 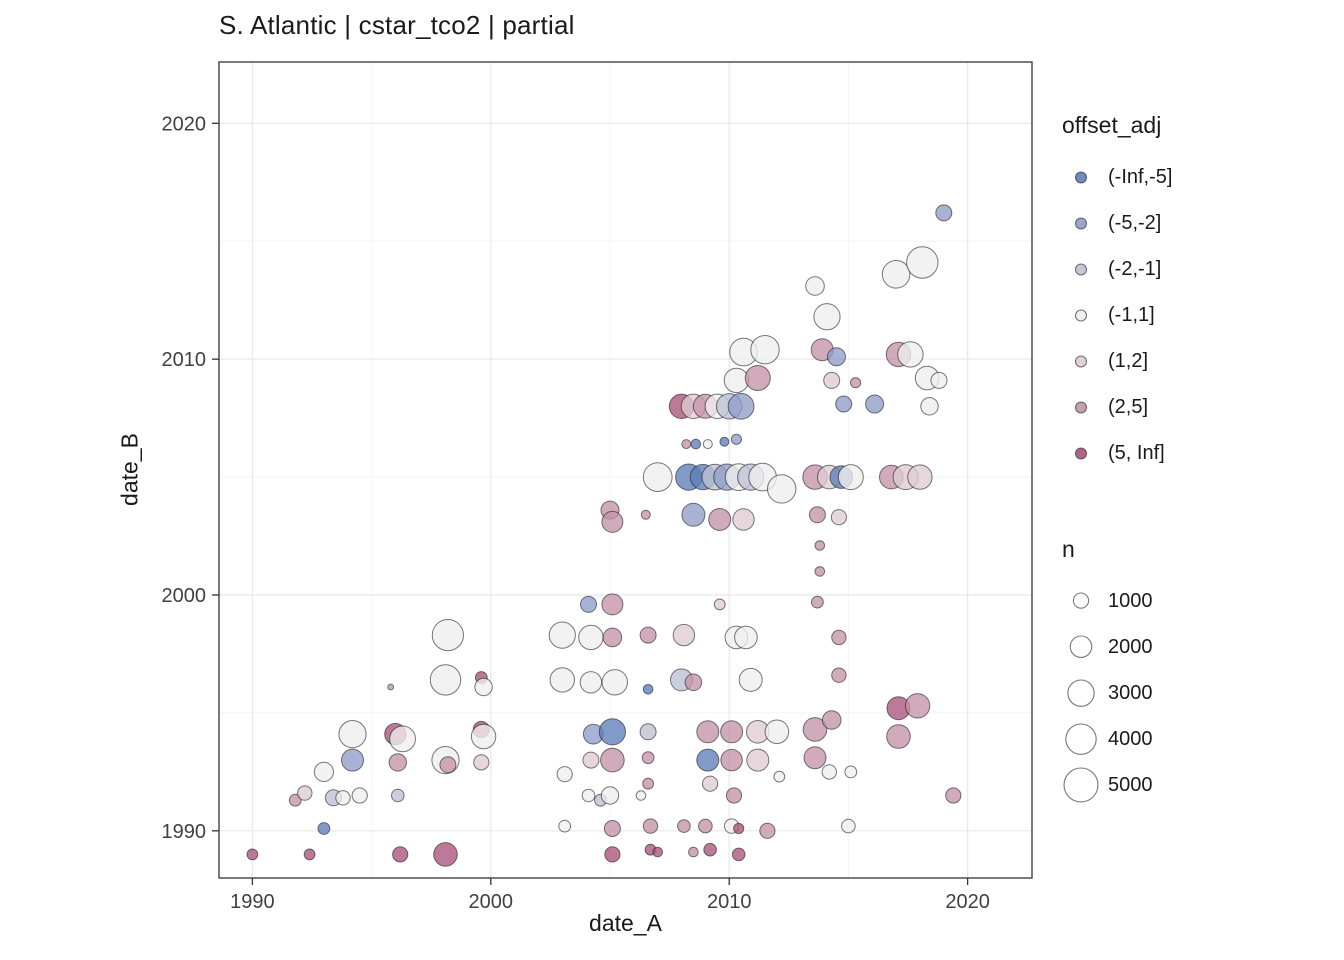 What do you see at coordinates (1197, 407) in the screenshot?
I see `color-legend-item: (2,5]` at bounding box center [1197, 407].